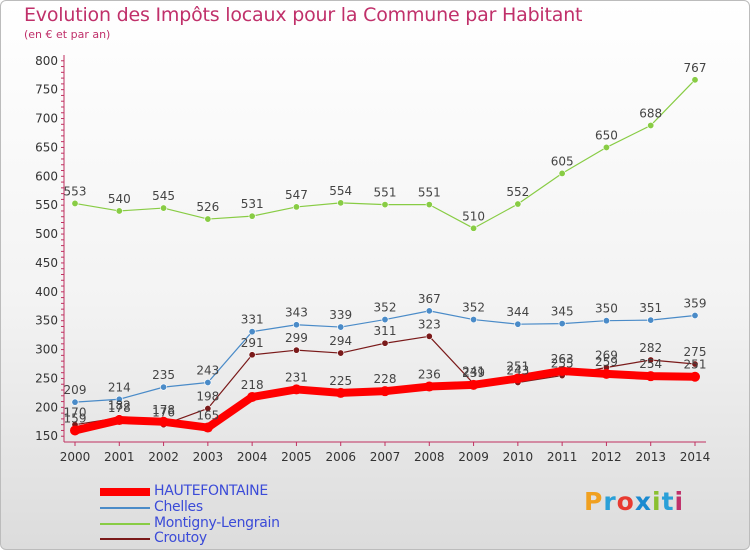 The width and height of the screenshot is (750, 550). Describe the element at coordinates (340, 315) in the screenshot. I see `data-label: 339` at that location.